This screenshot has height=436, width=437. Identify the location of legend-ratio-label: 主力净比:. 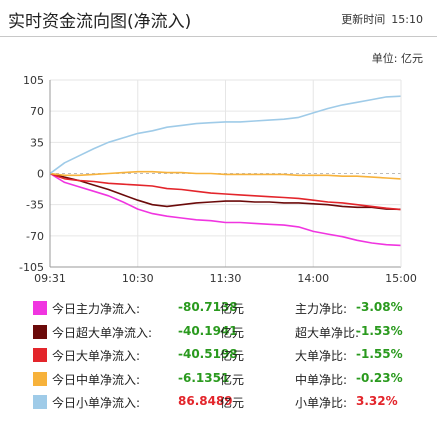
(321, 309).